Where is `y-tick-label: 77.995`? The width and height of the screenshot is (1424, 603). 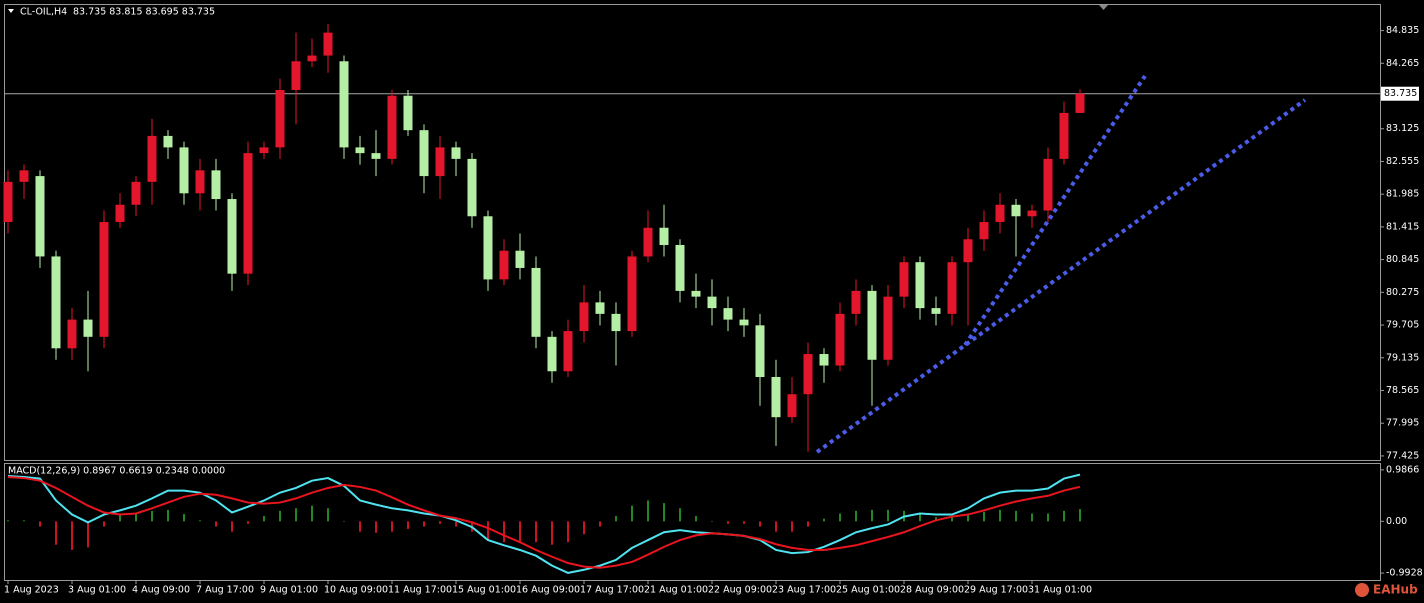
y-tick-label: 77.995 is located at coordinates (1402, 423).